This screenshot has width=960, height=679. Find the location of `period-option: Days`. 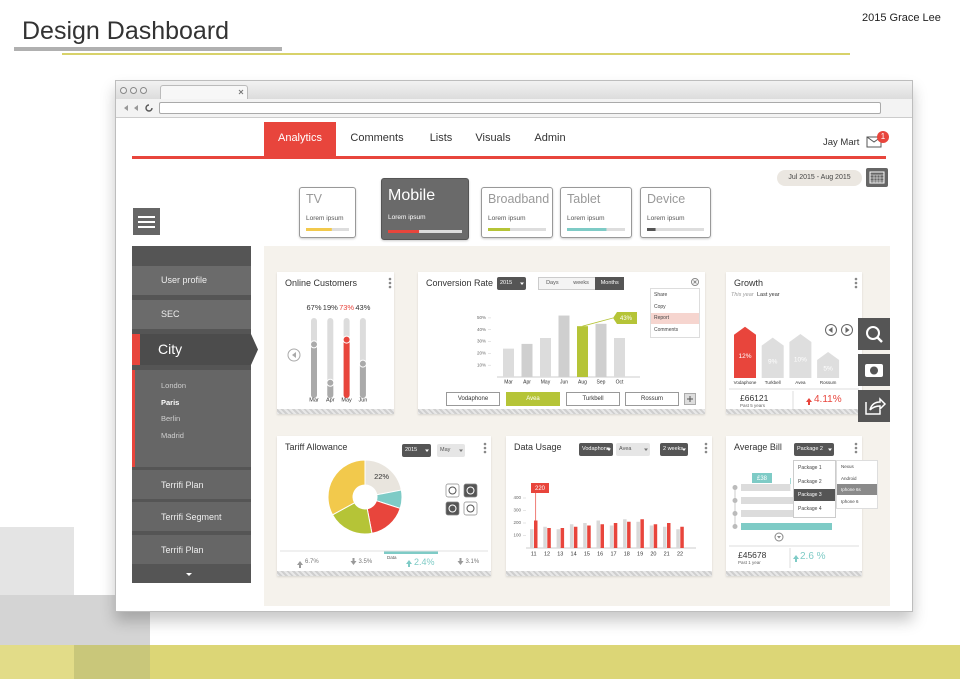

period-option: Days is located at coordinates (552, 283).